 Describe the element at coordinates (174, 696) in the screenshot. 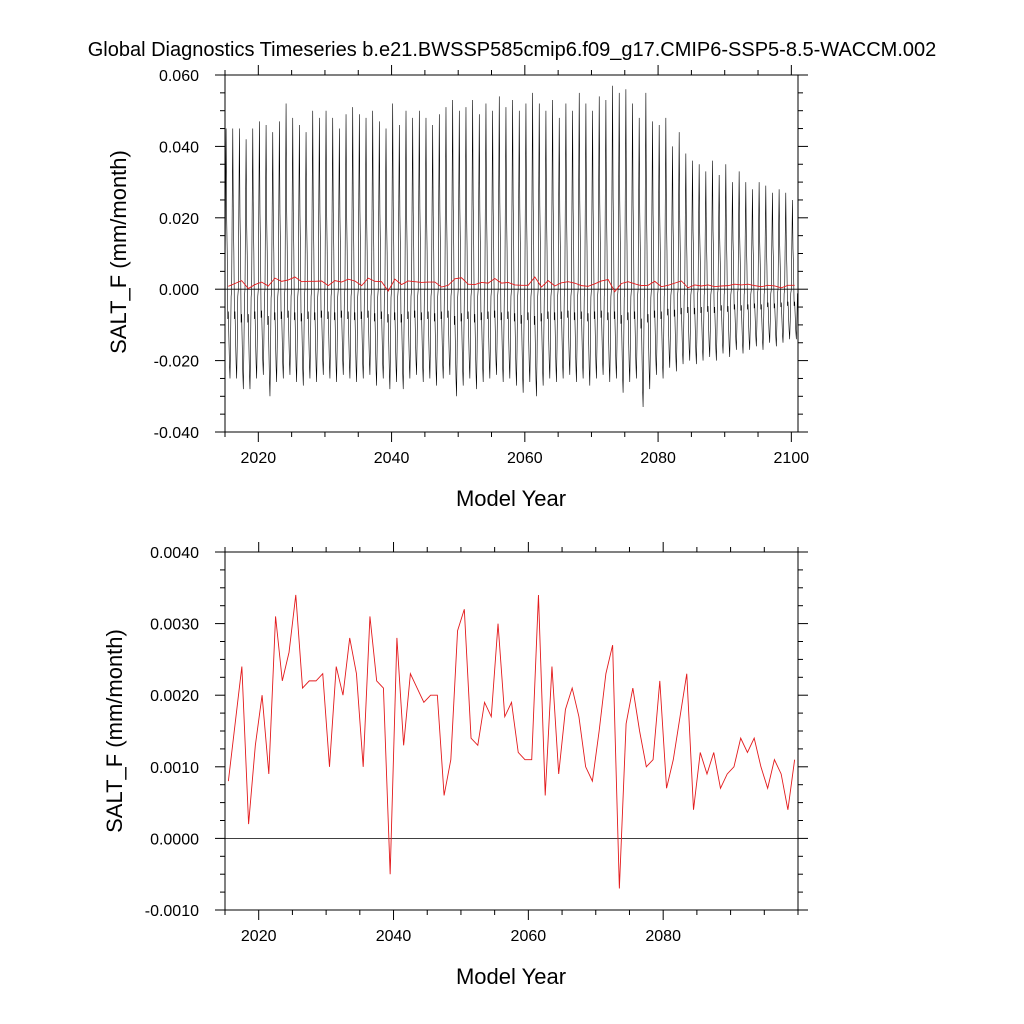

I see `bottom-chart-y-tick-label: 0.0020` at that location.